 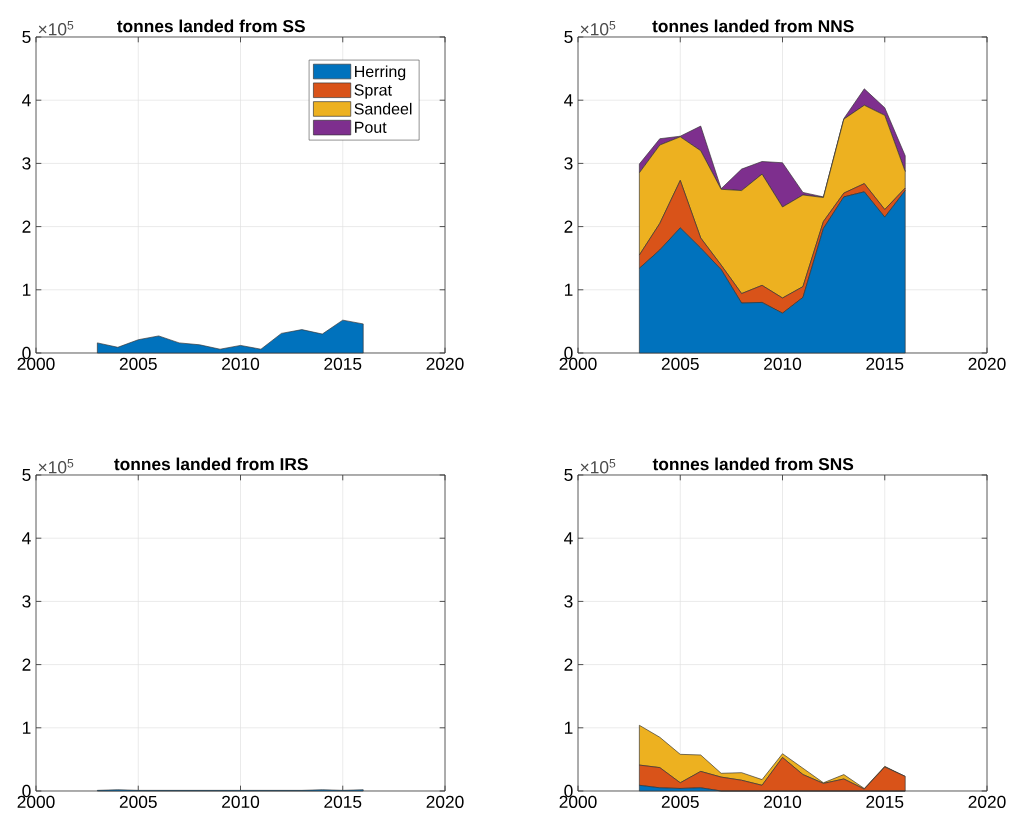 I want to click on chart-title: tonnes landed from SNS, so click(x=753, y=464).